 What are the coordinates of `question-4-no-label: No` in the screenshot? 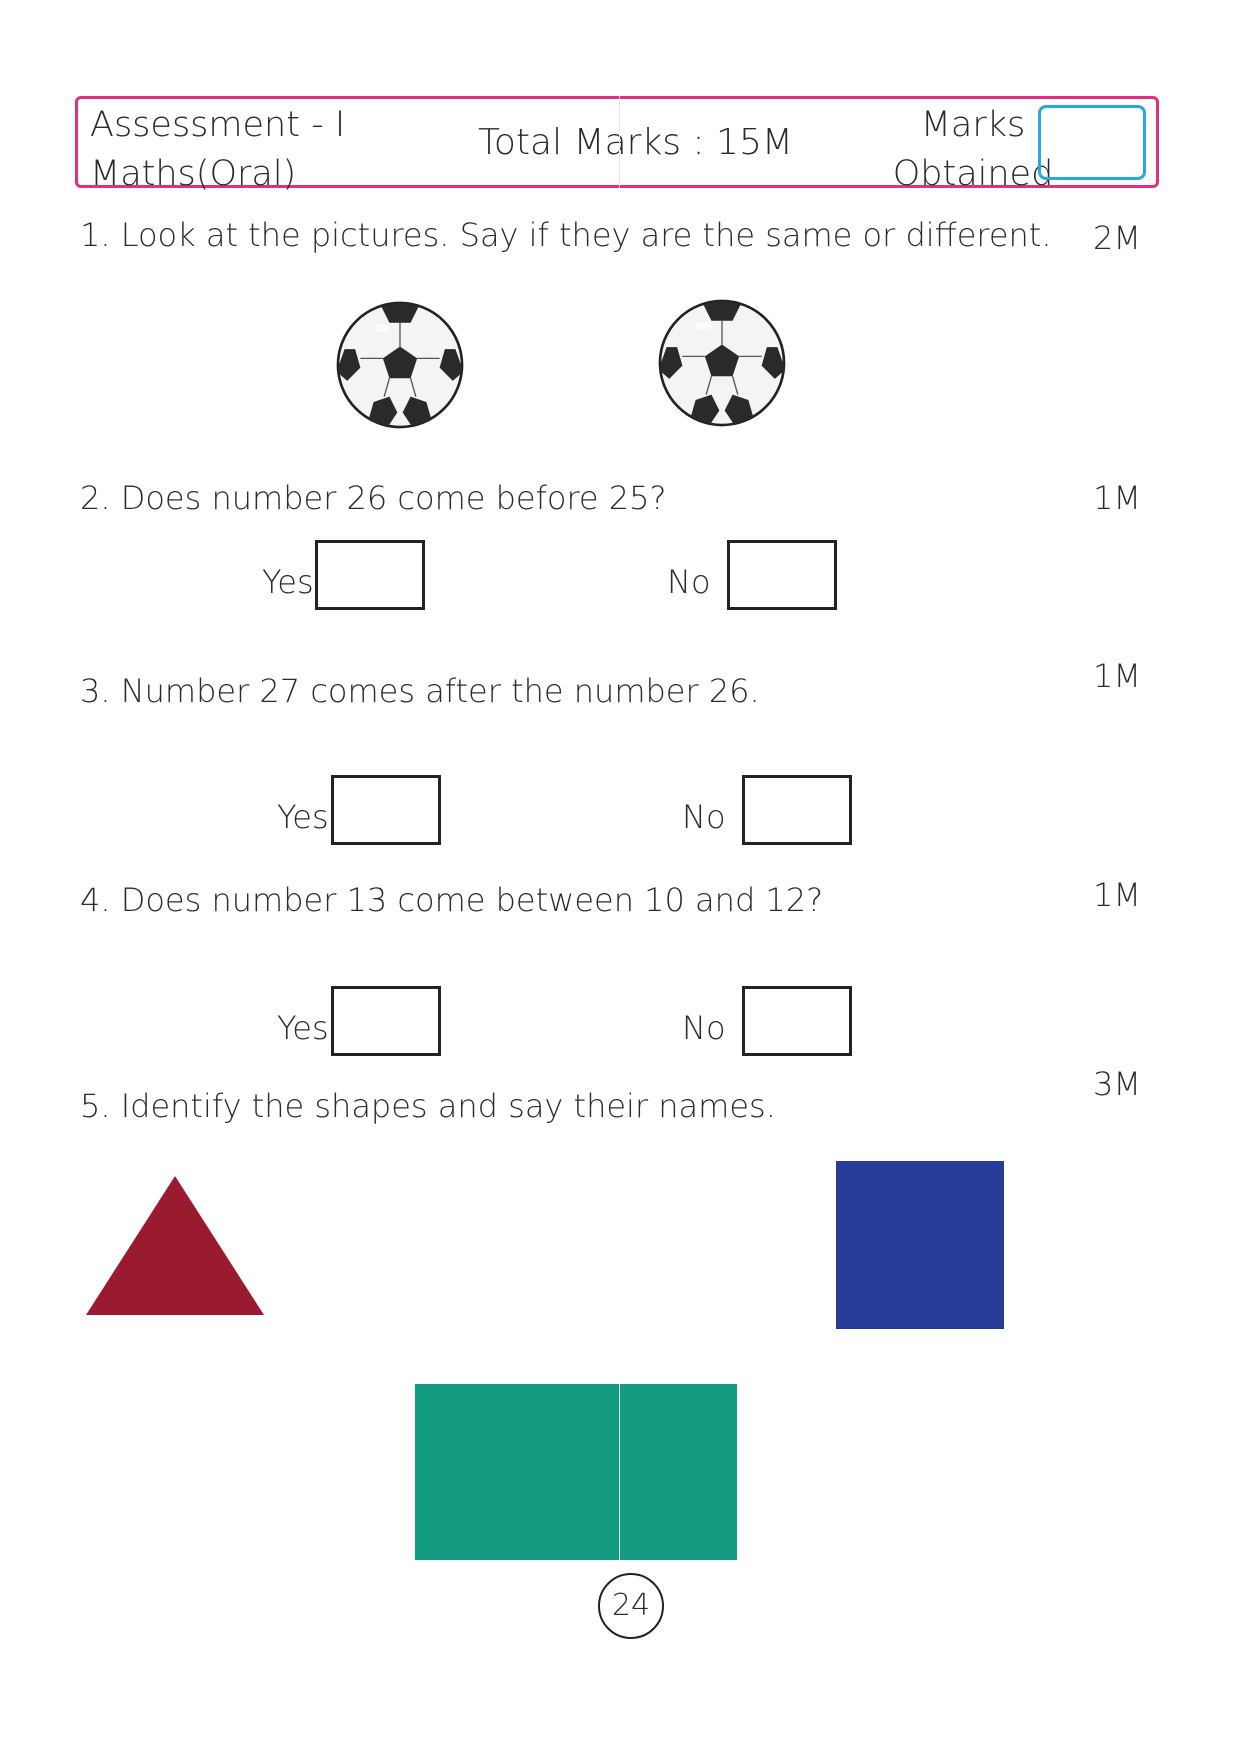 It's located at (704, 1028).